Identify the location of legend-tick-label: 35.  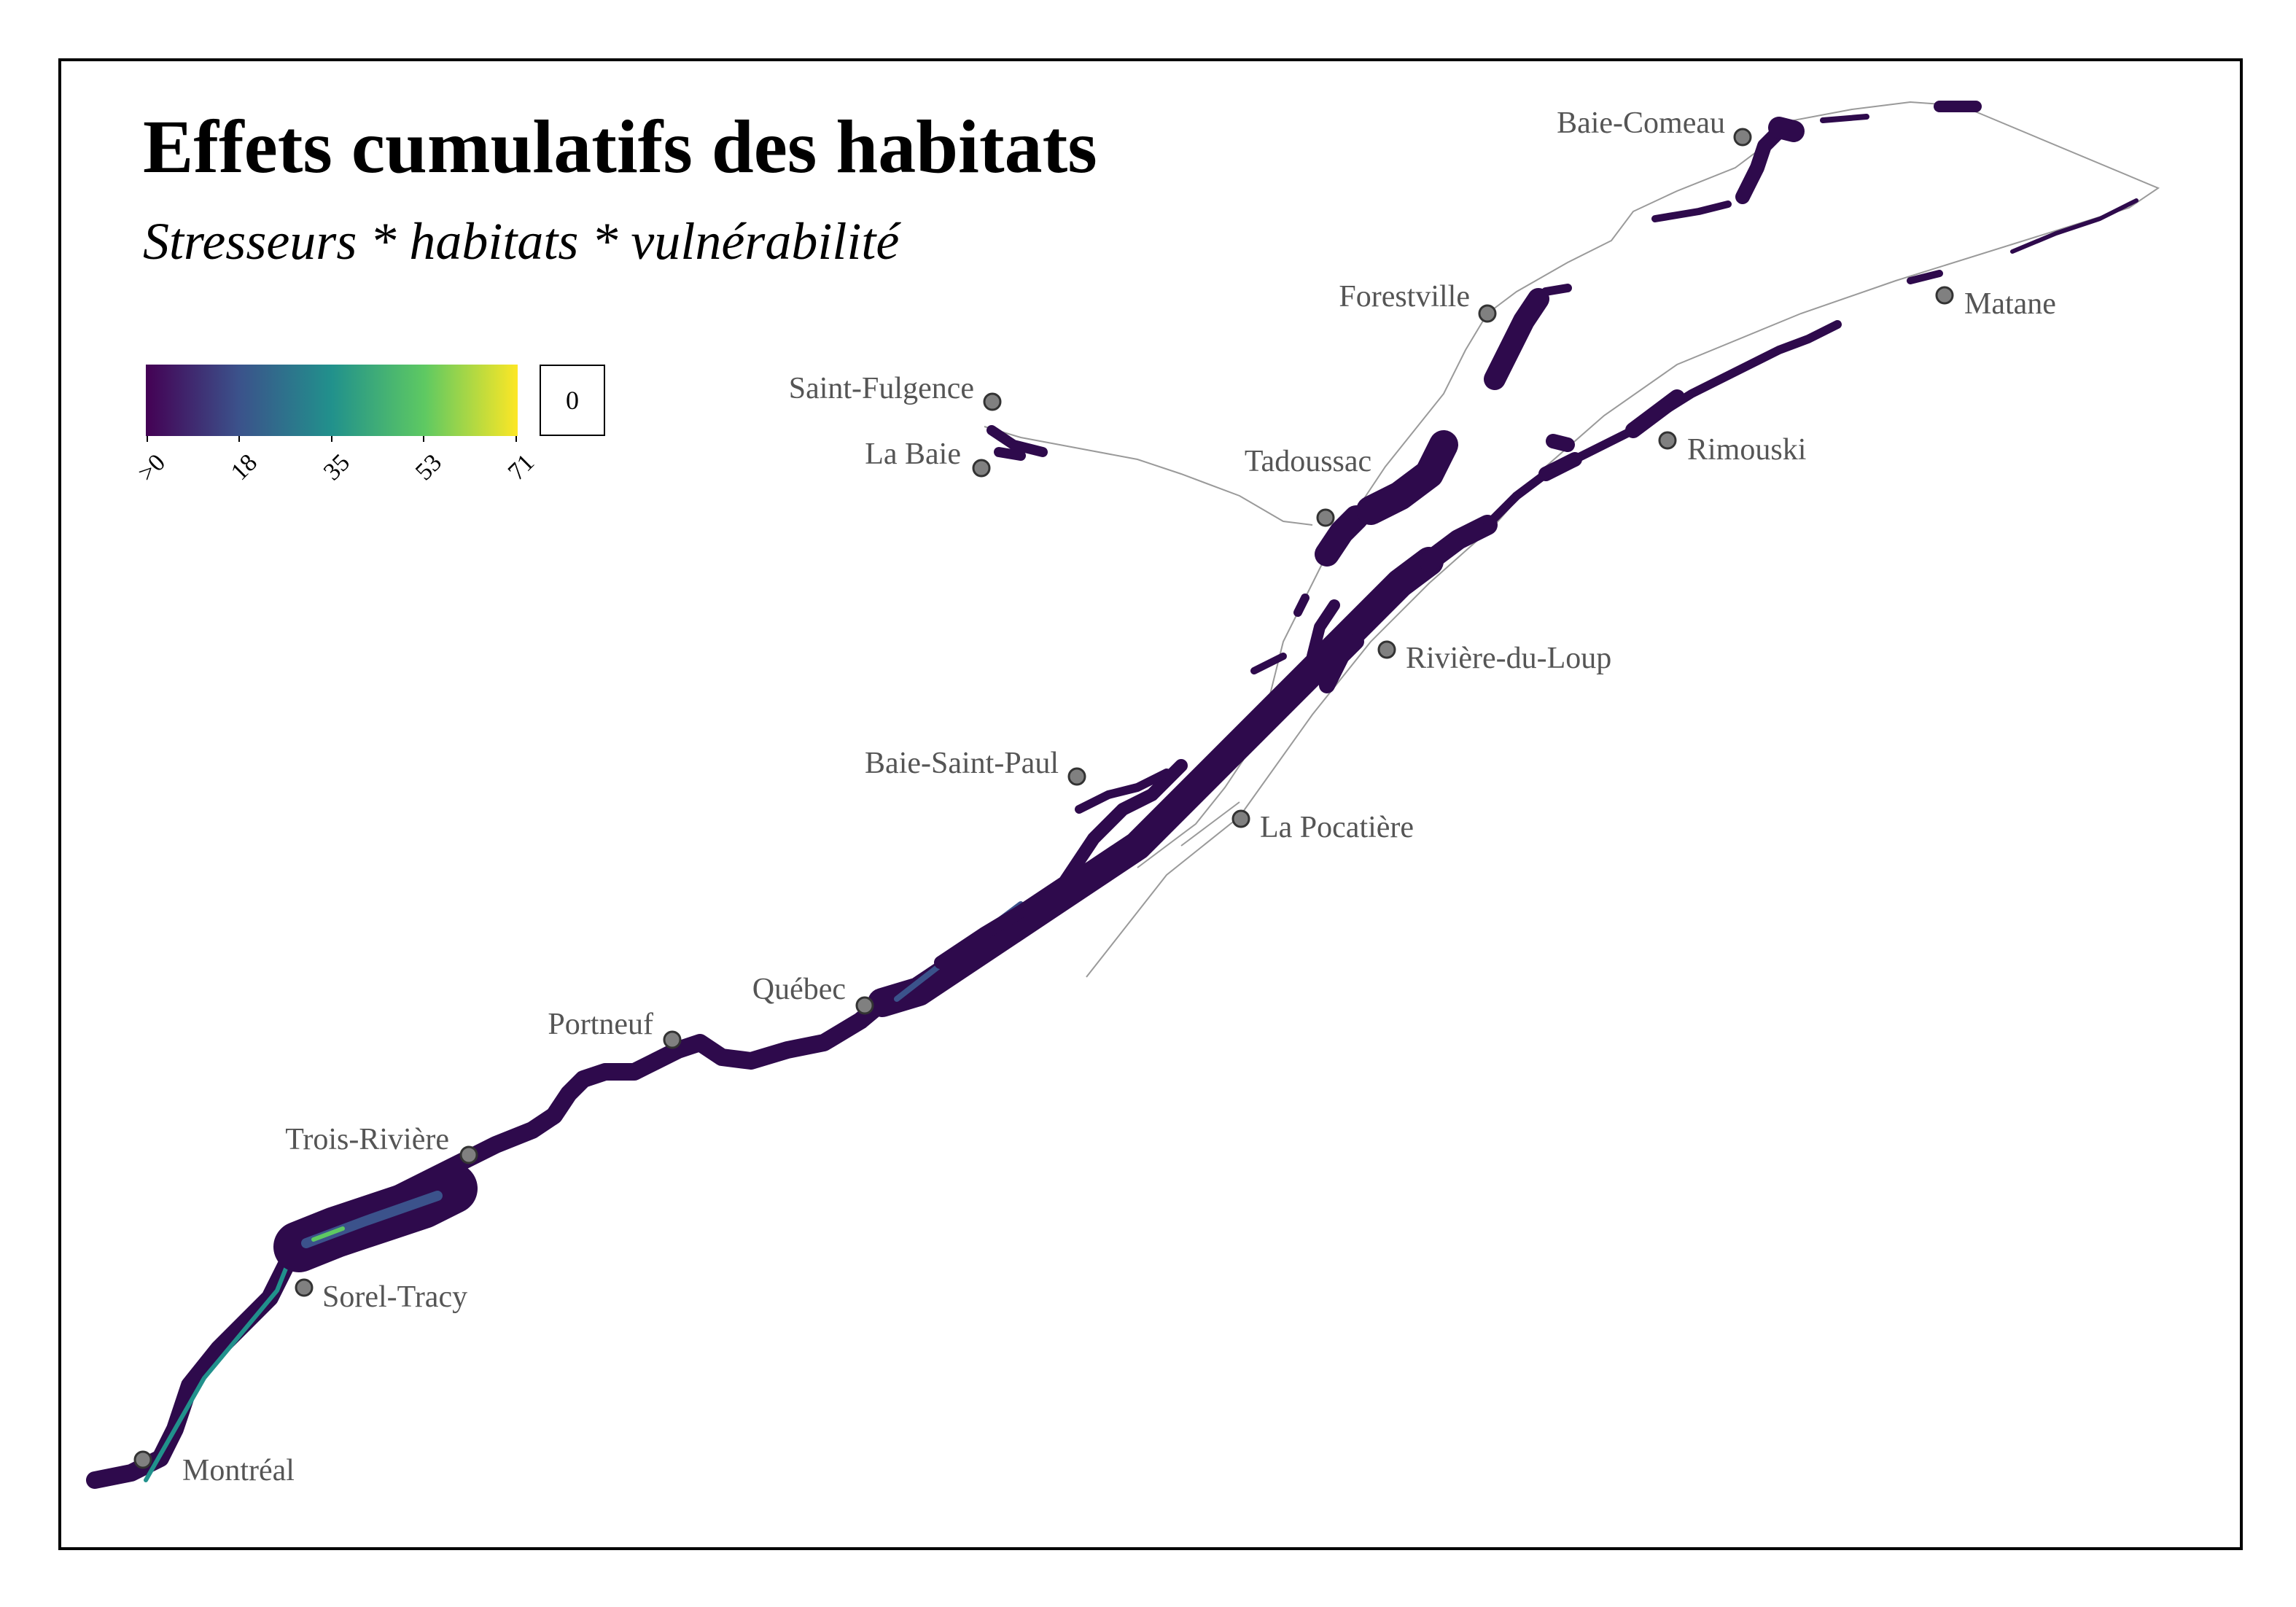
(337, 467).